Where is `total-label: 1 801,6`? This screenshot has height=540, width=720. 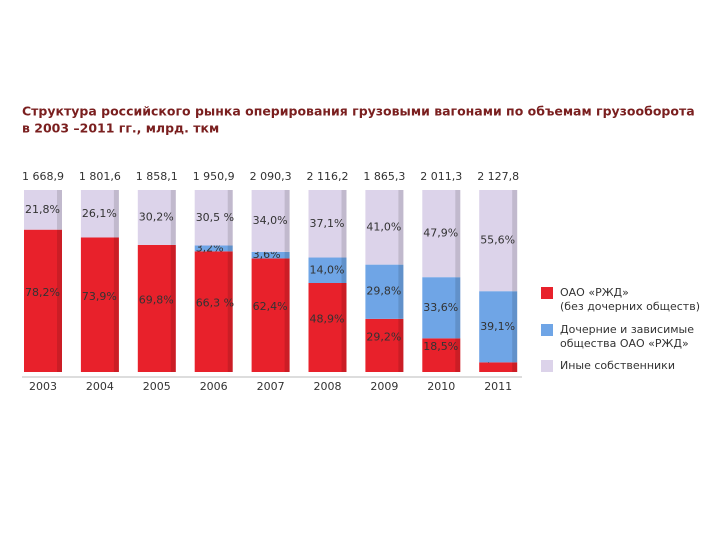
total-label: 1 801,6 is located at coordinates (100, 176).